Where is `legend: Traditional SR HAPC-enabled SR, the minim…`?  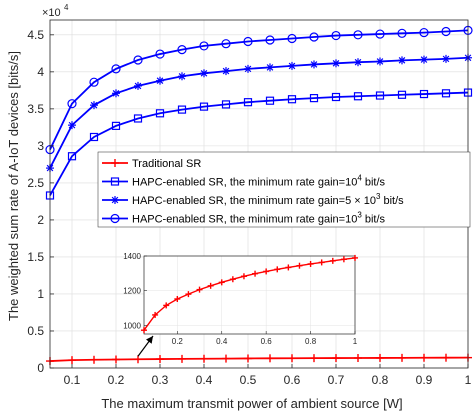 legend: Traditional SR HAPC-enabled SR, the minim… is located at coordinates (284, 189).